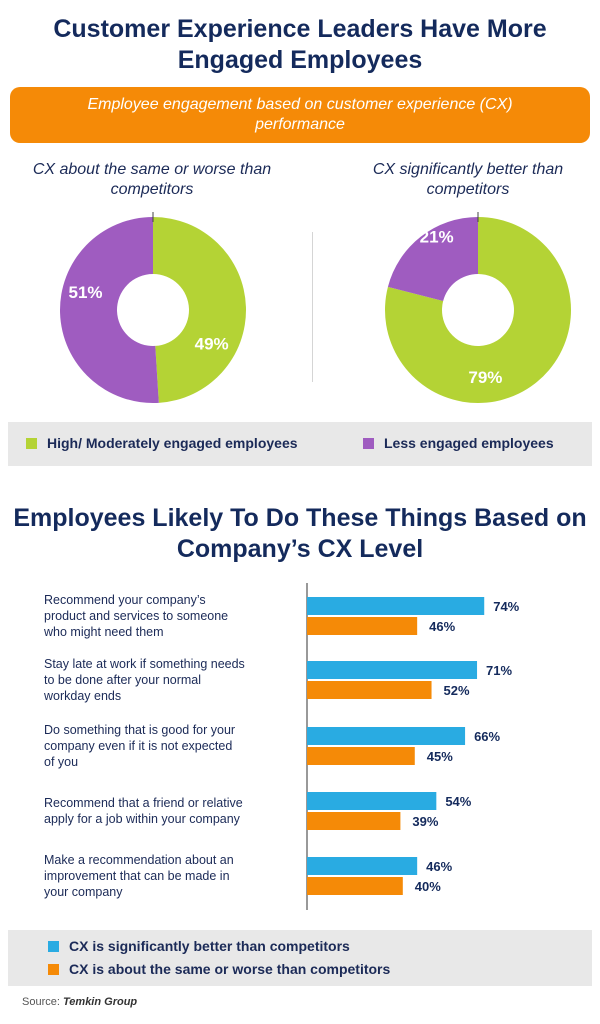 This screenshot has height=1024, width=600. I want to click on legend-high-label: High/ Moderately engaged employees, so click(172, 443).